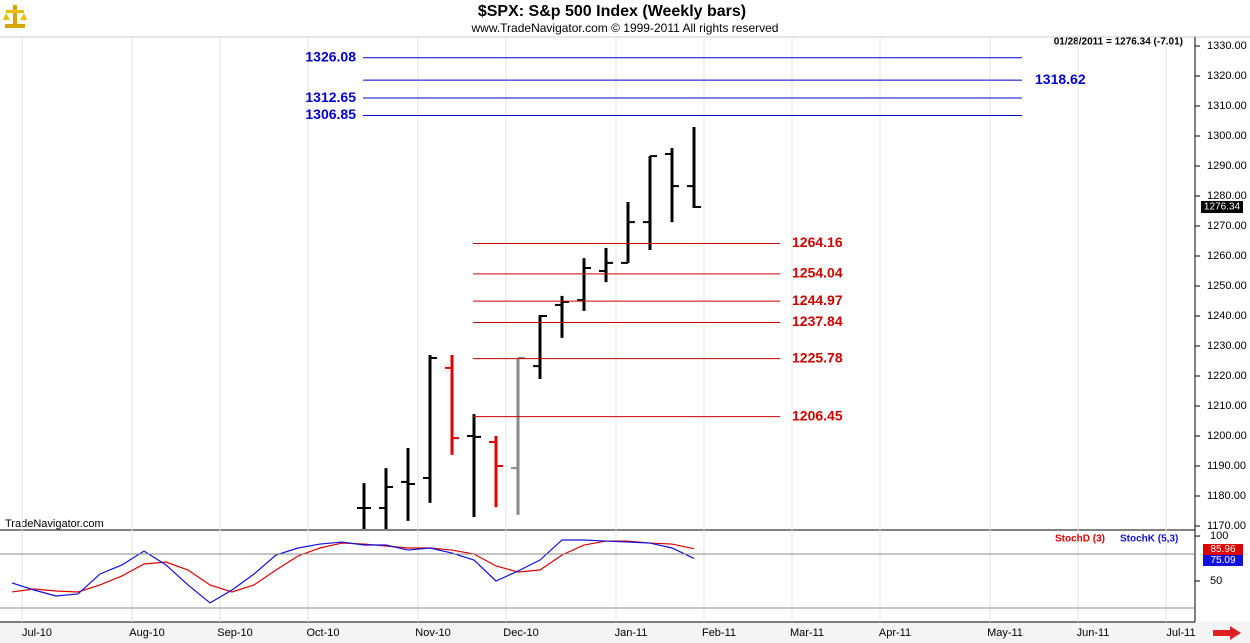  Describe the element at coordinates (612, 11) in the screenshot. I see `chart-title: $SPX: S&p 500 Index (Weekly bars)` at that location.